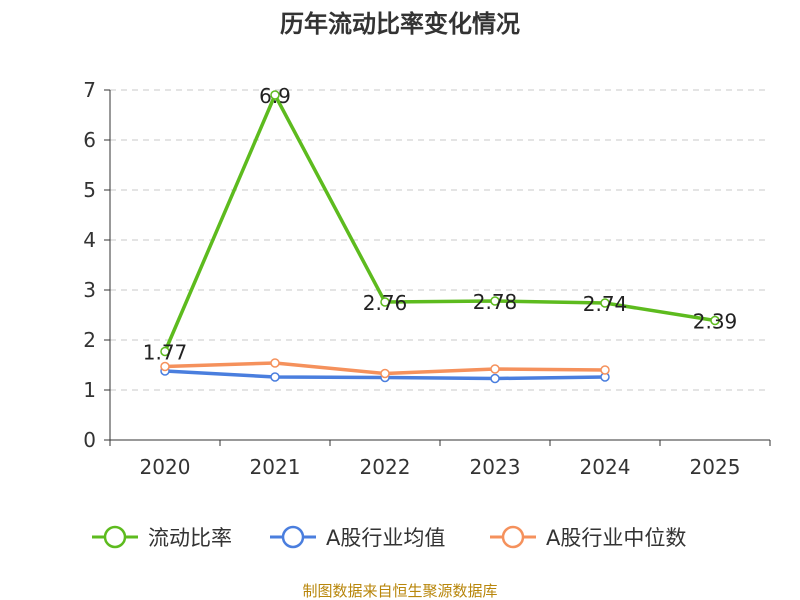 The image size is (800, 600). Describe the element at coordinates (400, 24) in the screenshot. I see `chart-title: 历年流动比率变化情况` at that location.